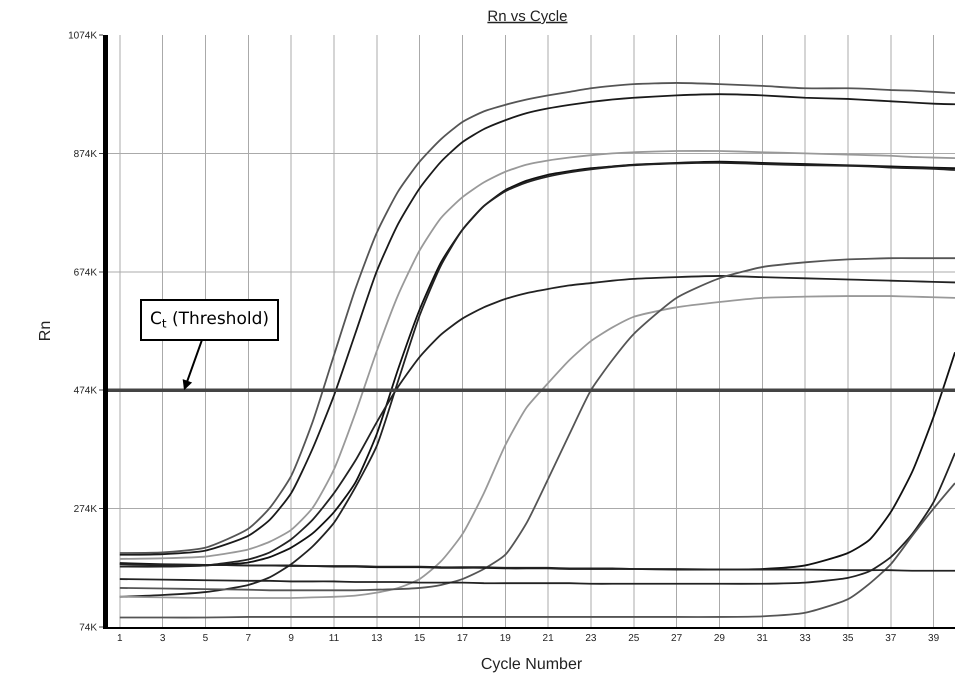 The width and height of the screenshot is (959, 685). I want to click on y-axis-title: Rn, so click(45, 331).